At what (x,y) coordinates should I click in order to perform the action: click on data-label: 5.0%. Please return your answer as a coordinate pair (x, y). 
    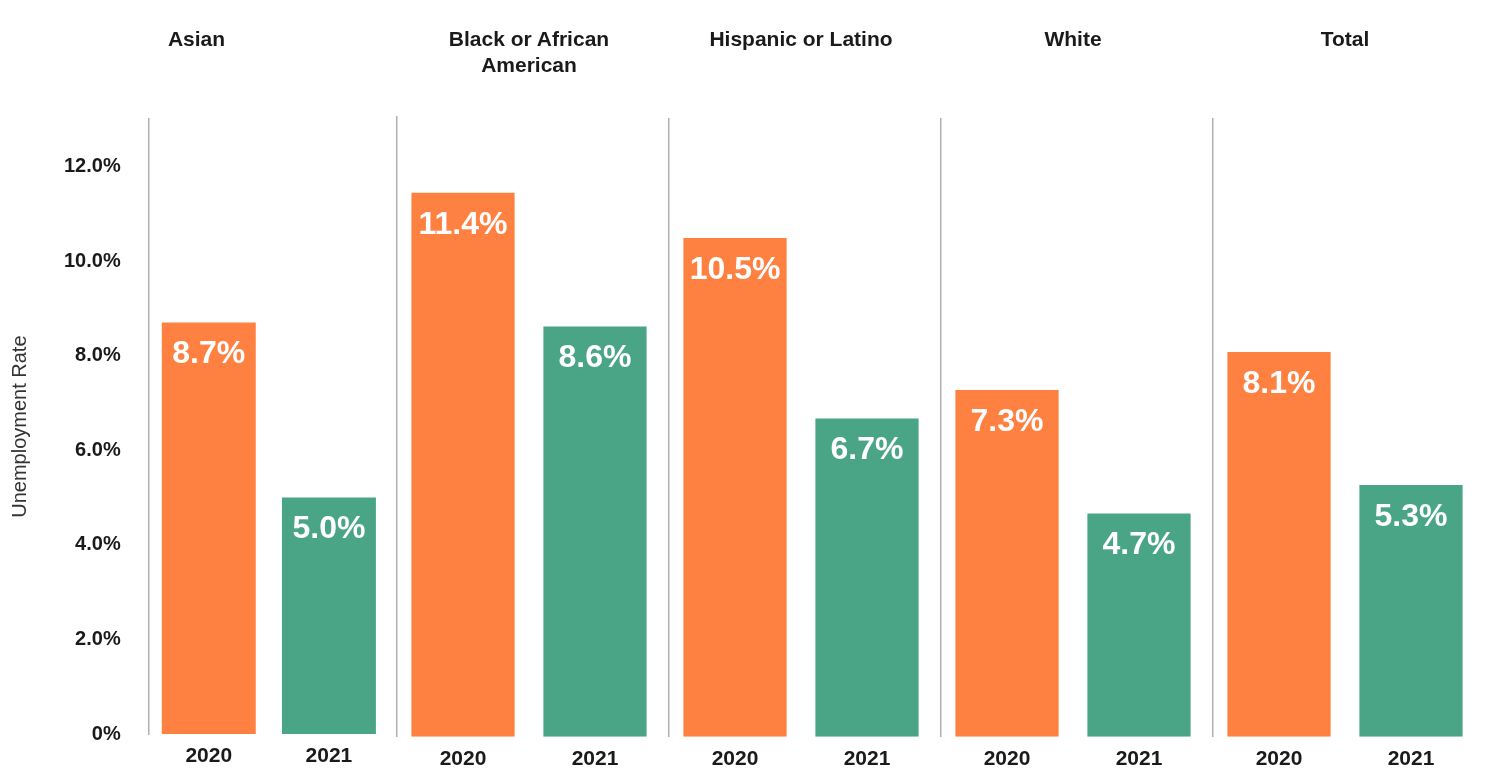
    Looking at the image, I should click on (329, 527).